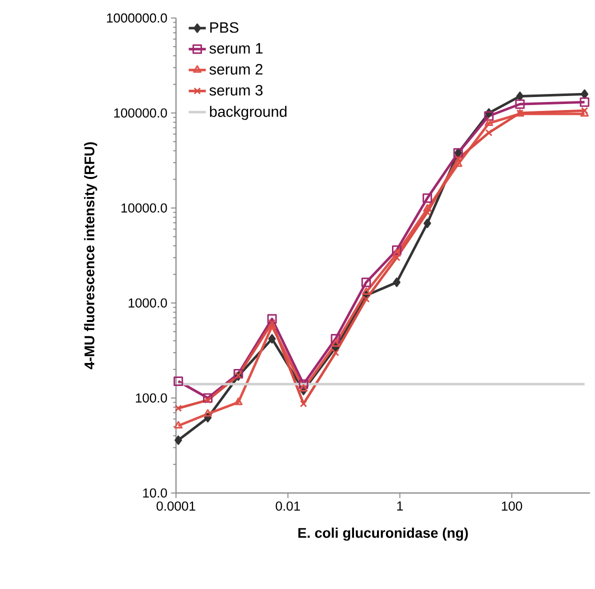  I want to click on y-tick-label: 10.0, so click(155, 493).